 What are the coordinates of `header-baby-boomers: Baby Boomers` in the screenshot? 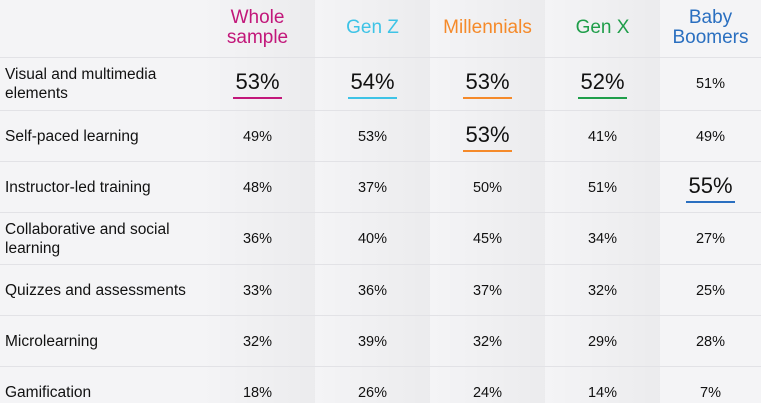 It's located at (710, 27).